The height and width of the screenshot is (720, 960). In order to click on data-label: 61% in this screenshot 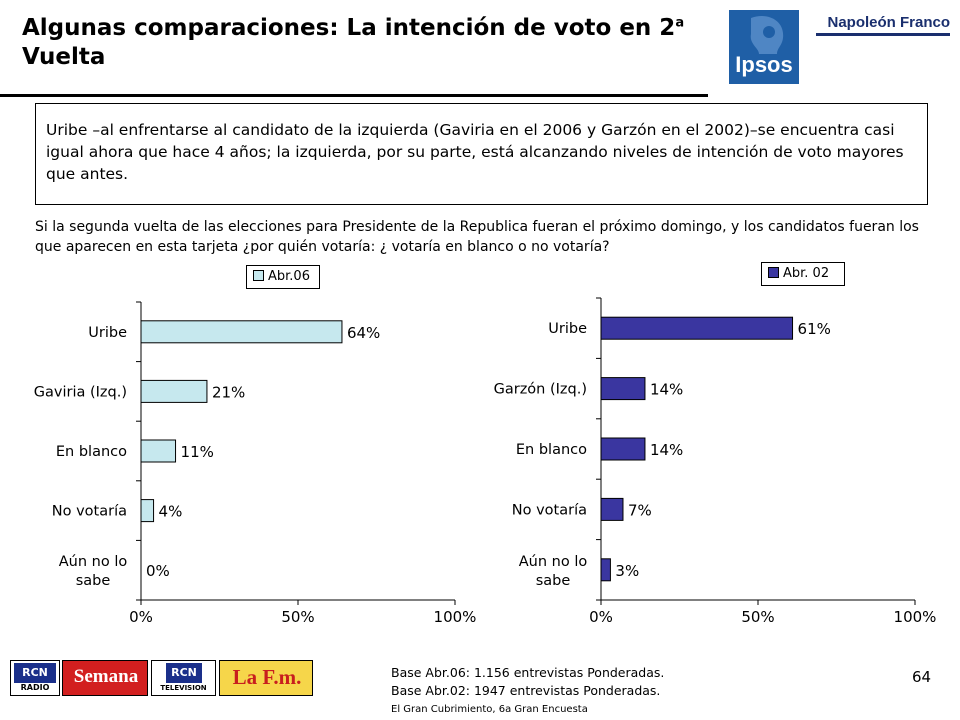, I will do `click(814, 329)`.